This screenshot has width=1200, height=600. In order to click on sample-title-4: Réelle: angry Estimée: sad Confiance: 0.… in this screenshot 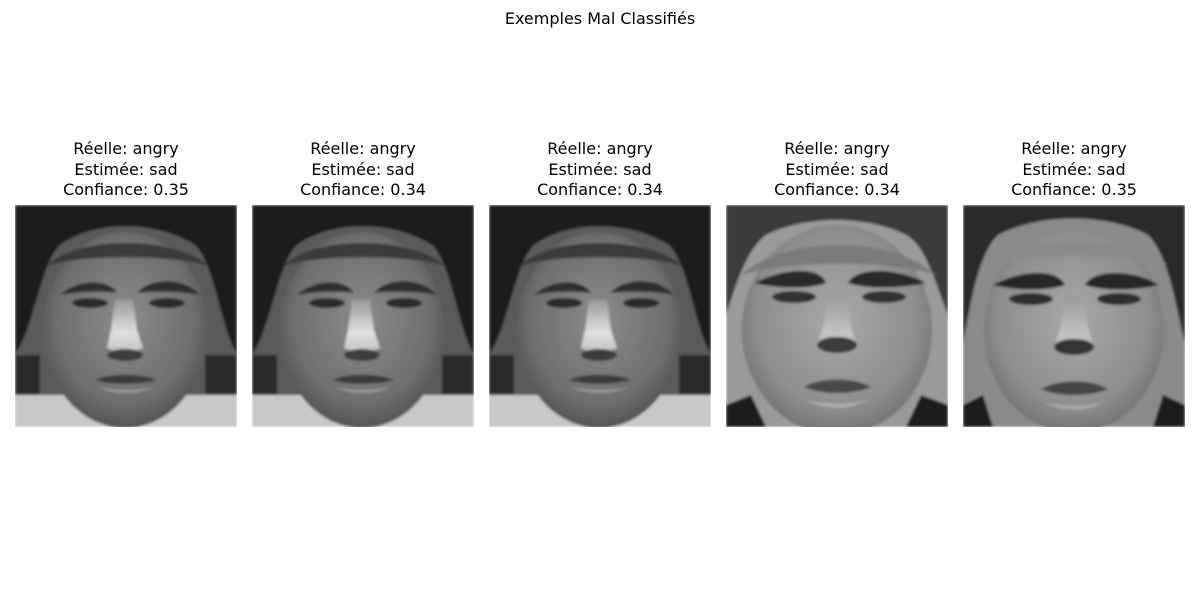, I will do `click(837, 172)`.